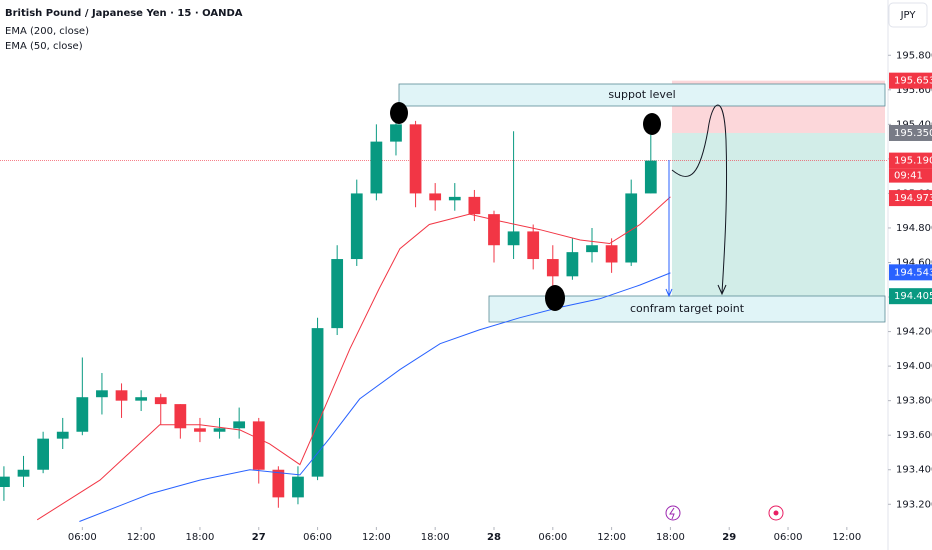 Image resolution: width=932 pixels, height=550 pixels. What do you see at coordinates (914, 55) in the screenshot?
I see `y-tick-label: 195.800` at bounding box center [914, 55].